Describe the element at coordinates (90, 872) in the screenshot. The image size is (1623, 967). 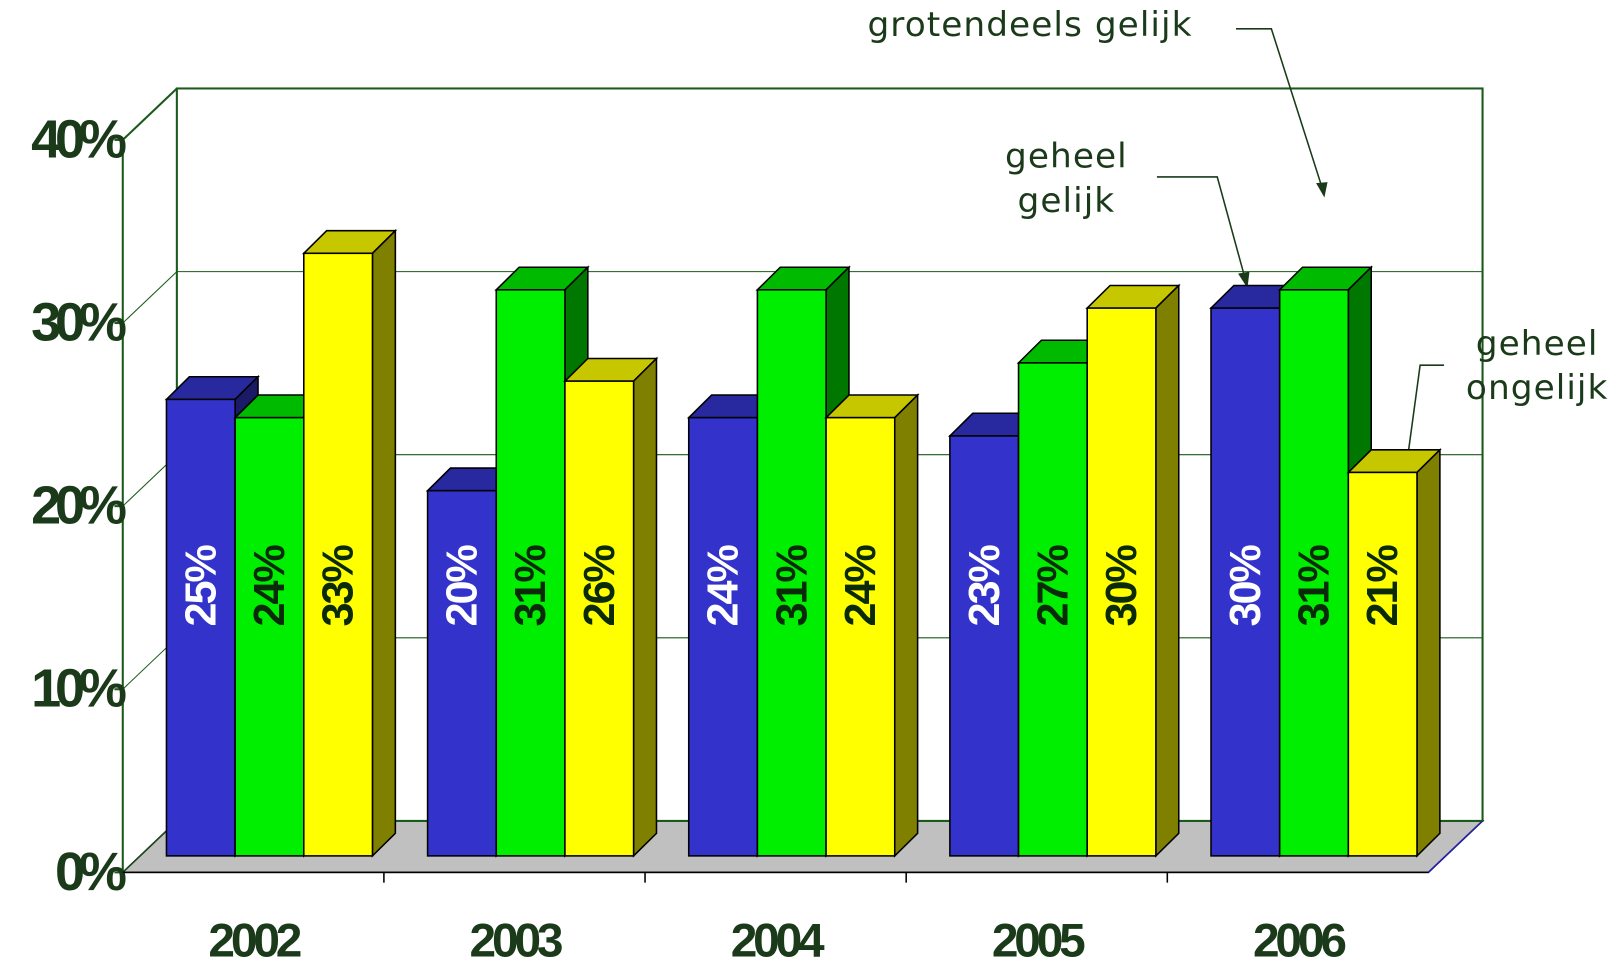
I see `y-tick-label: 0%` at that location.